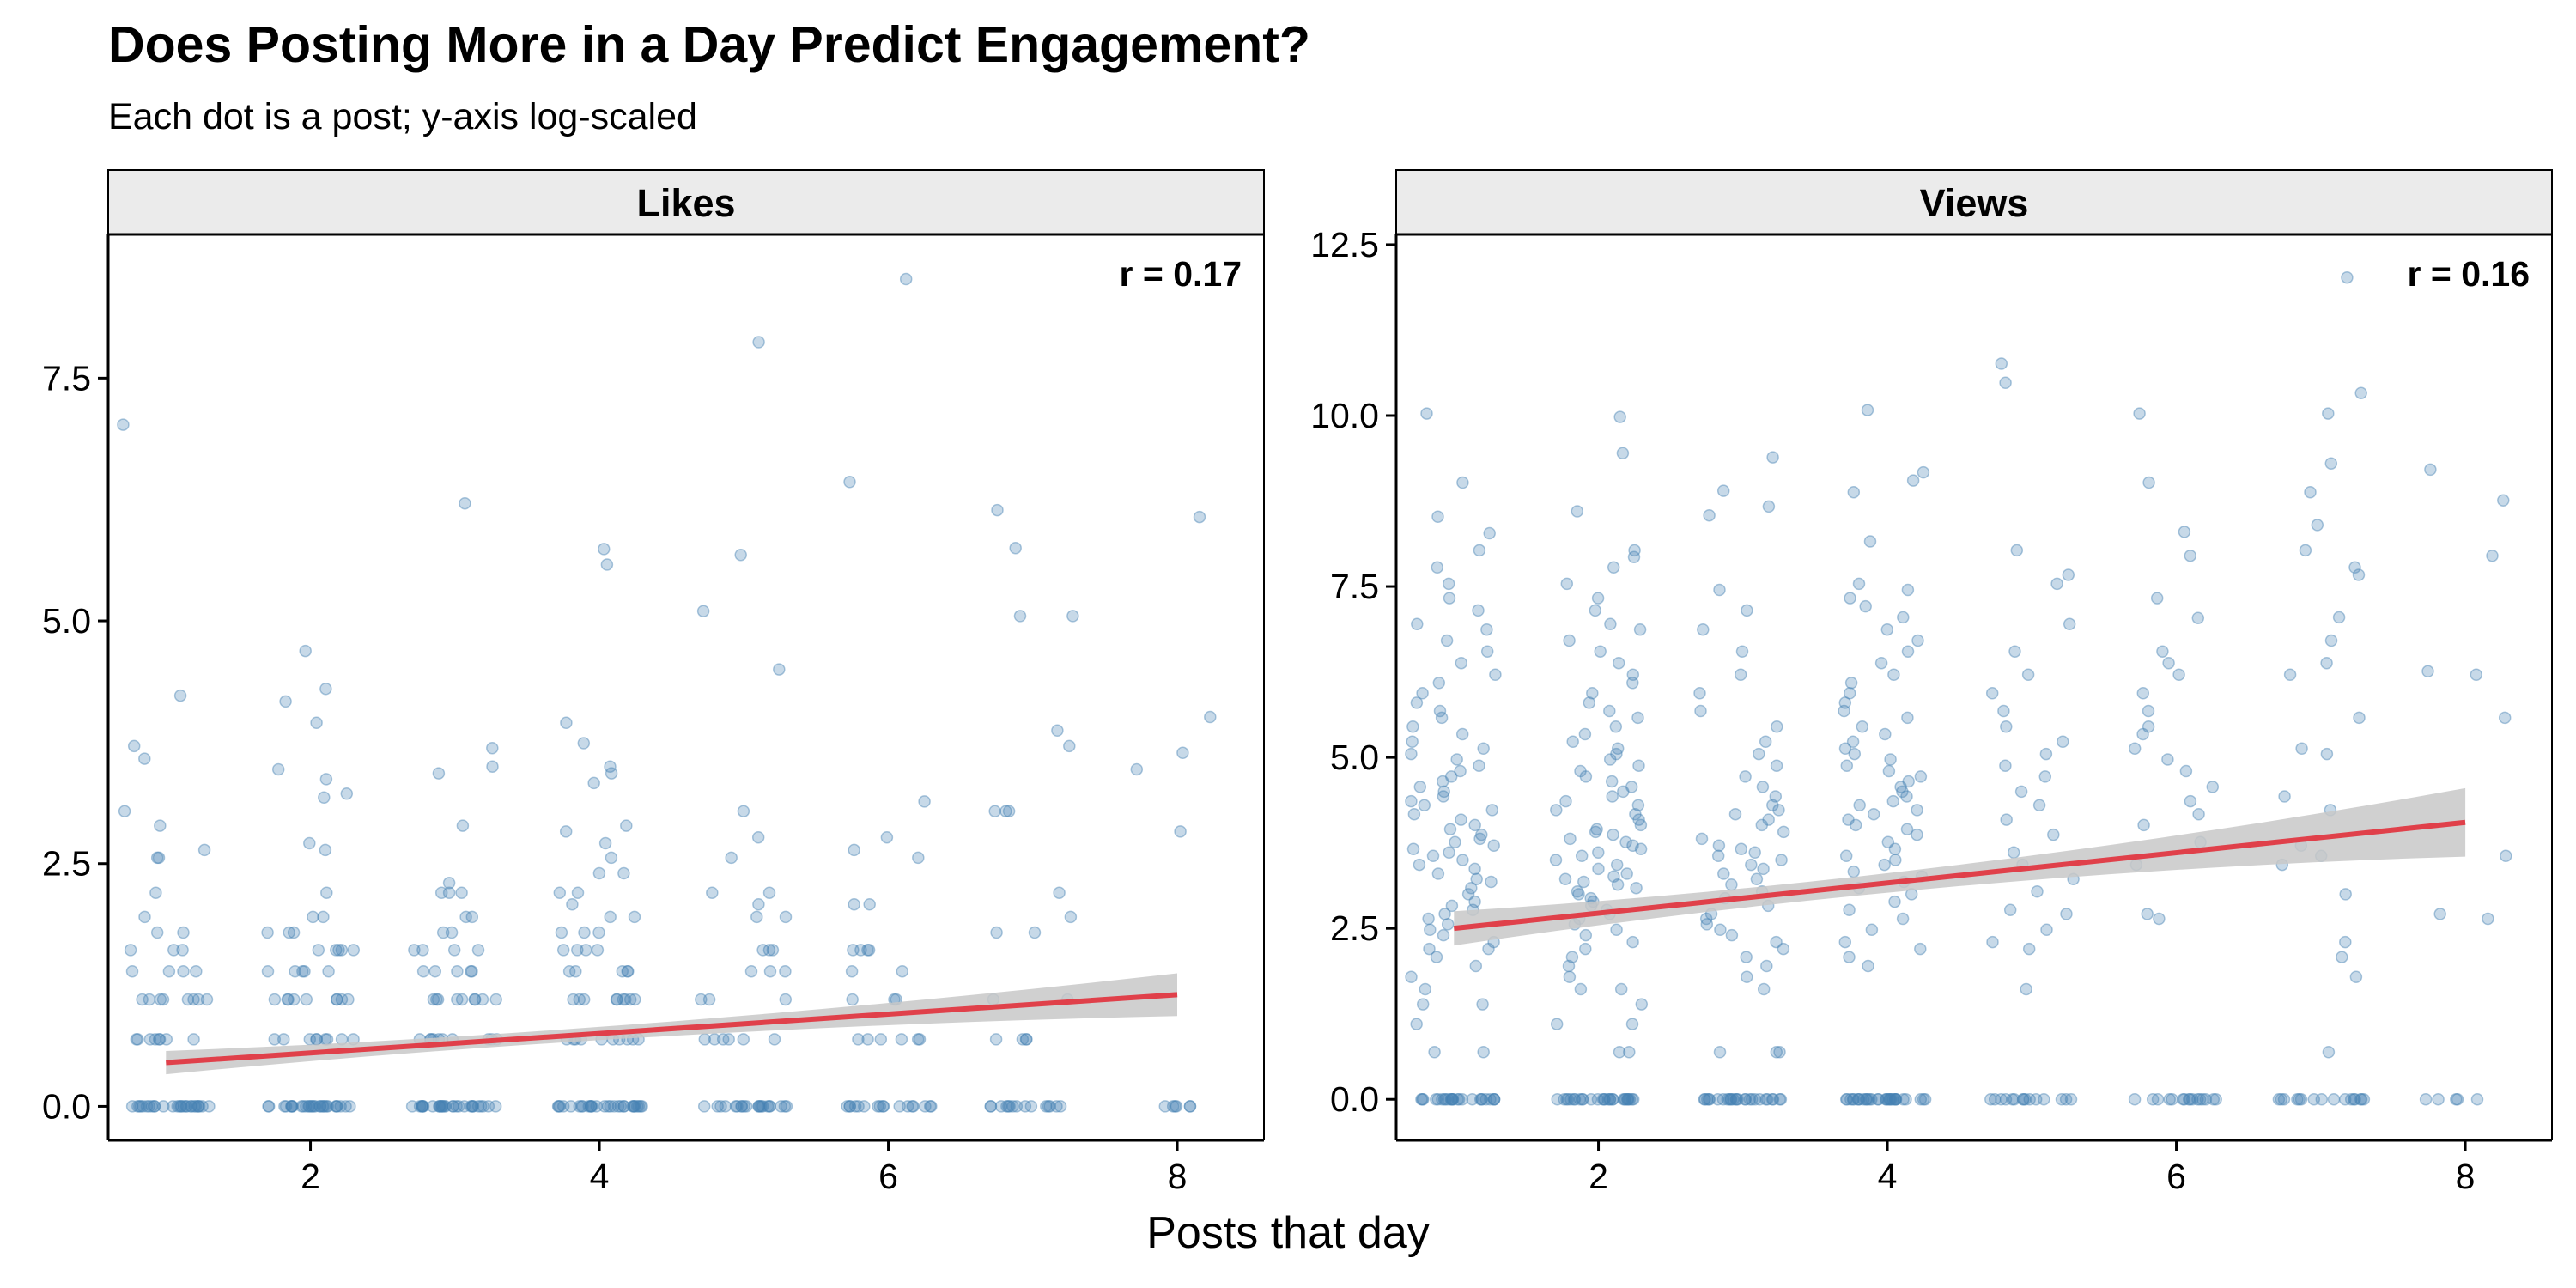  I want to click on views-fit, so click(1960, 867).